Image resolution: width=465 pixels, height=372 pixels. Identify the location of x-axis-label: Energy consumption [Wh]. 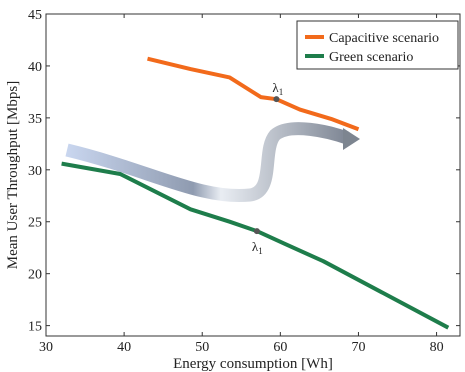
(253, 364).